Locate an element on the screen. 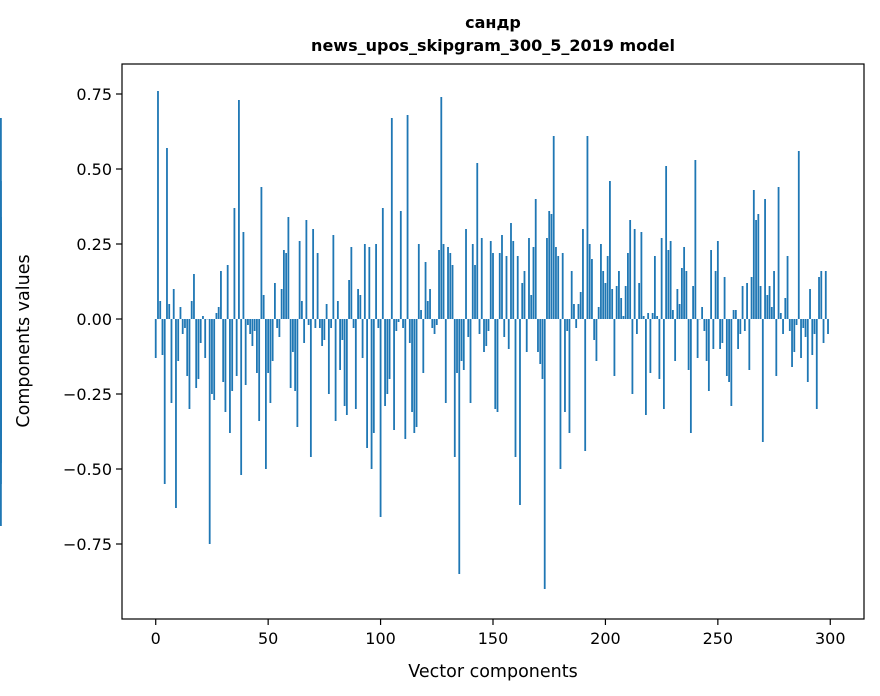 This screenshot has width=880, height=696. chart-title: сандр is located at coordinates (493, 22).